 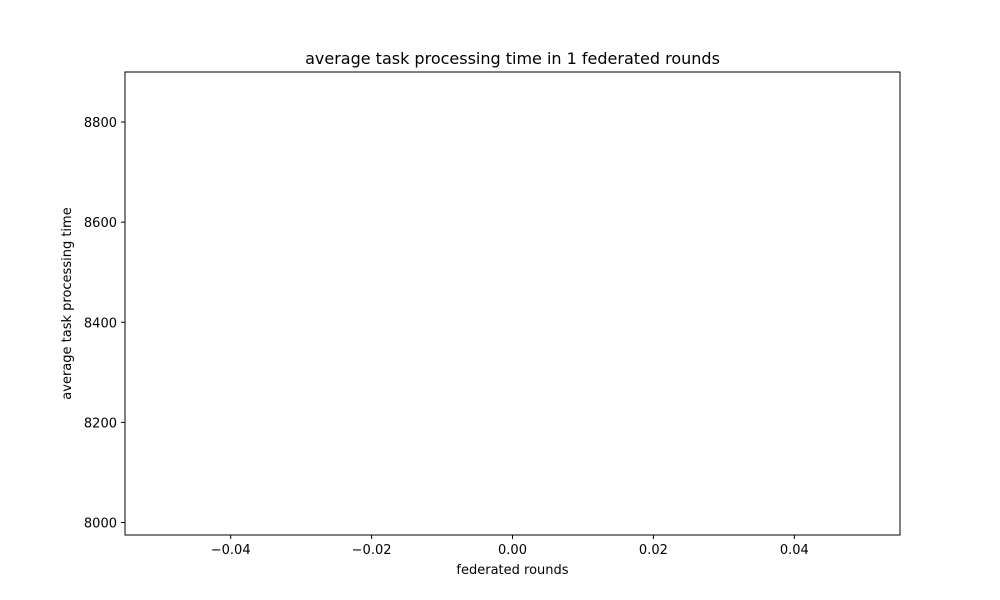 I want to click on y-axis-label: average task processing time, so click(x=67, y=303).